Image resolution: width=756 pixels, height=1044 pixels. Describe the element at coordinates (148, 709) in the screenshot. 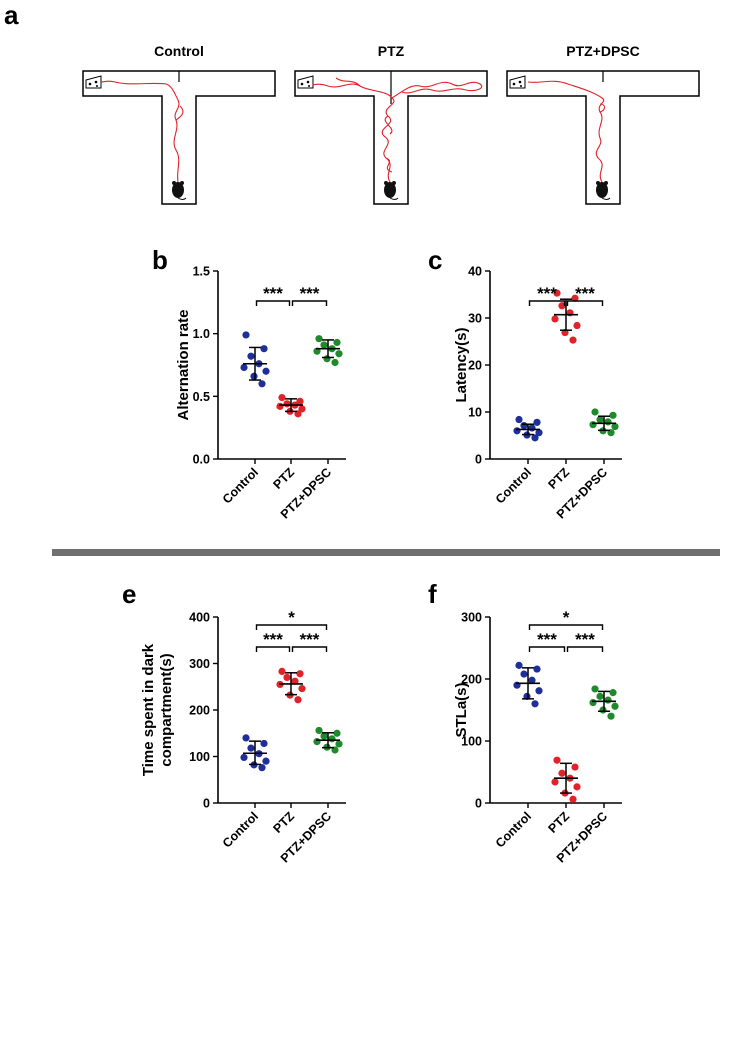

I see `y-axis-label-line: Time spent in dark` at that location.